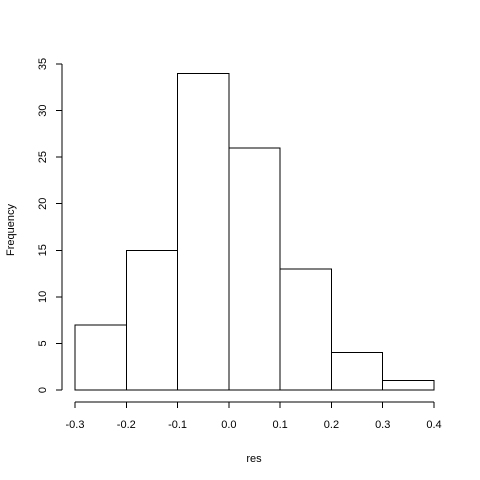 This screenshot has height=480, width=480. Describe the element at coordinates (254, 459) in the screenshot. I see `x-axis-label: res` at that location.